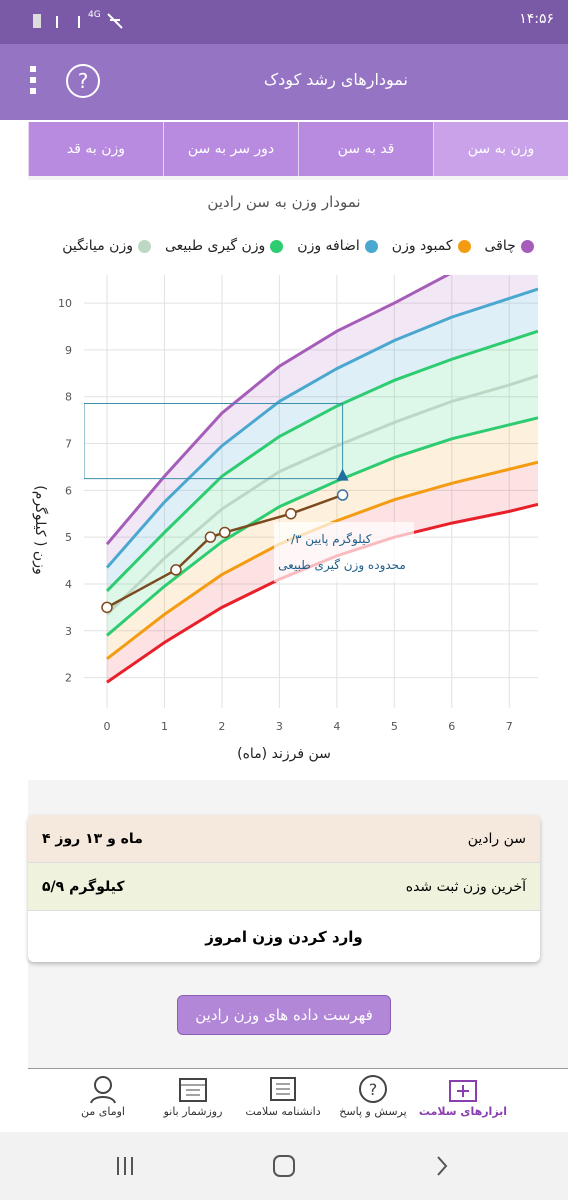  What do you see at coordinates (344, 552) in the screenshot?
I see `annotation-bg` at bounding box center [344, 552].